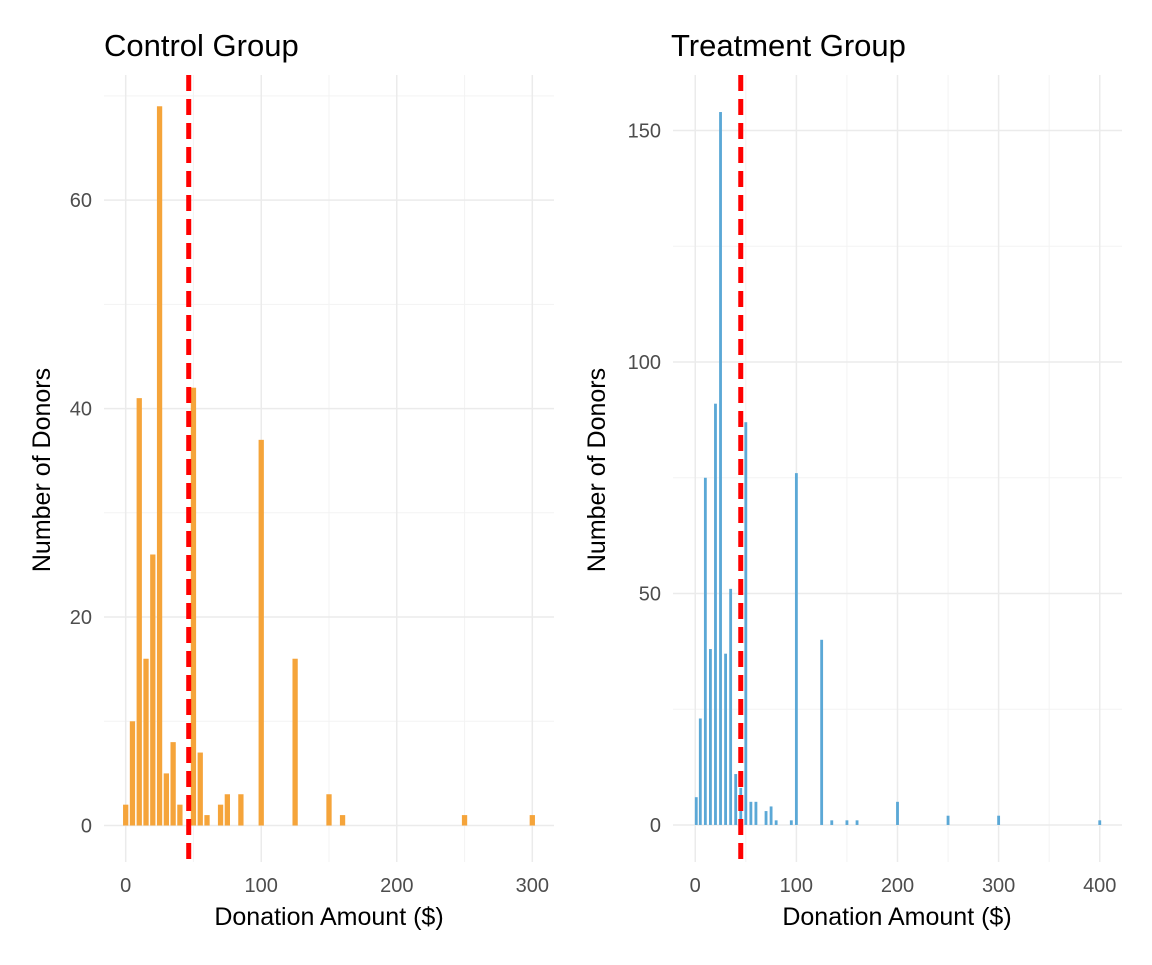 Image resolution: width=1152 pixels, height=965 pixels. Describe the element at coordinates (532, 886) in the screenshot. I see `control-x-tick-label: 300` at that location.